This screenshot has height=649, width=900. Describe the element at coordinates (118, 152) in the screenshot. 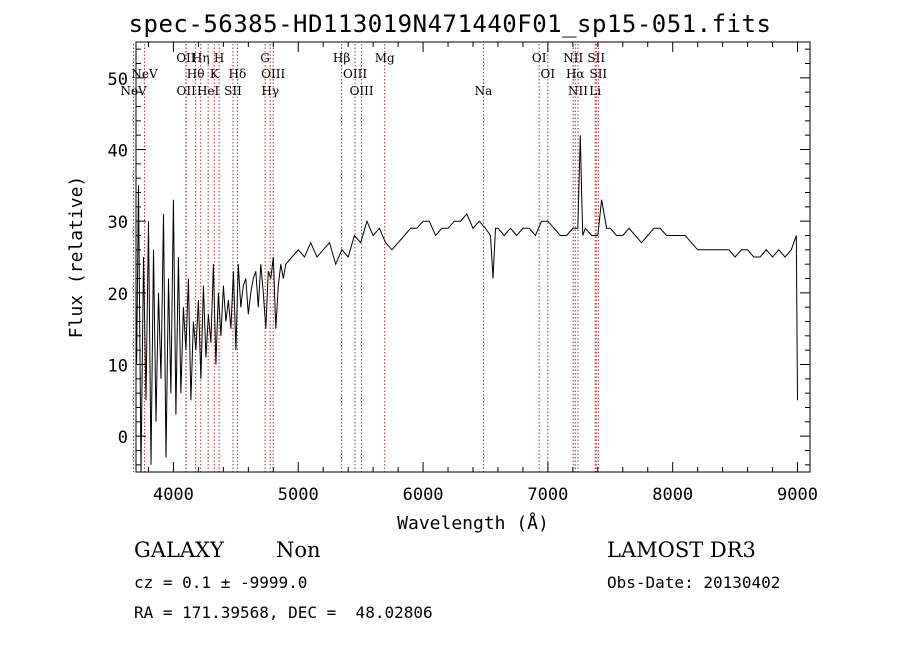

I see `y-tick-label: 40` at that location.